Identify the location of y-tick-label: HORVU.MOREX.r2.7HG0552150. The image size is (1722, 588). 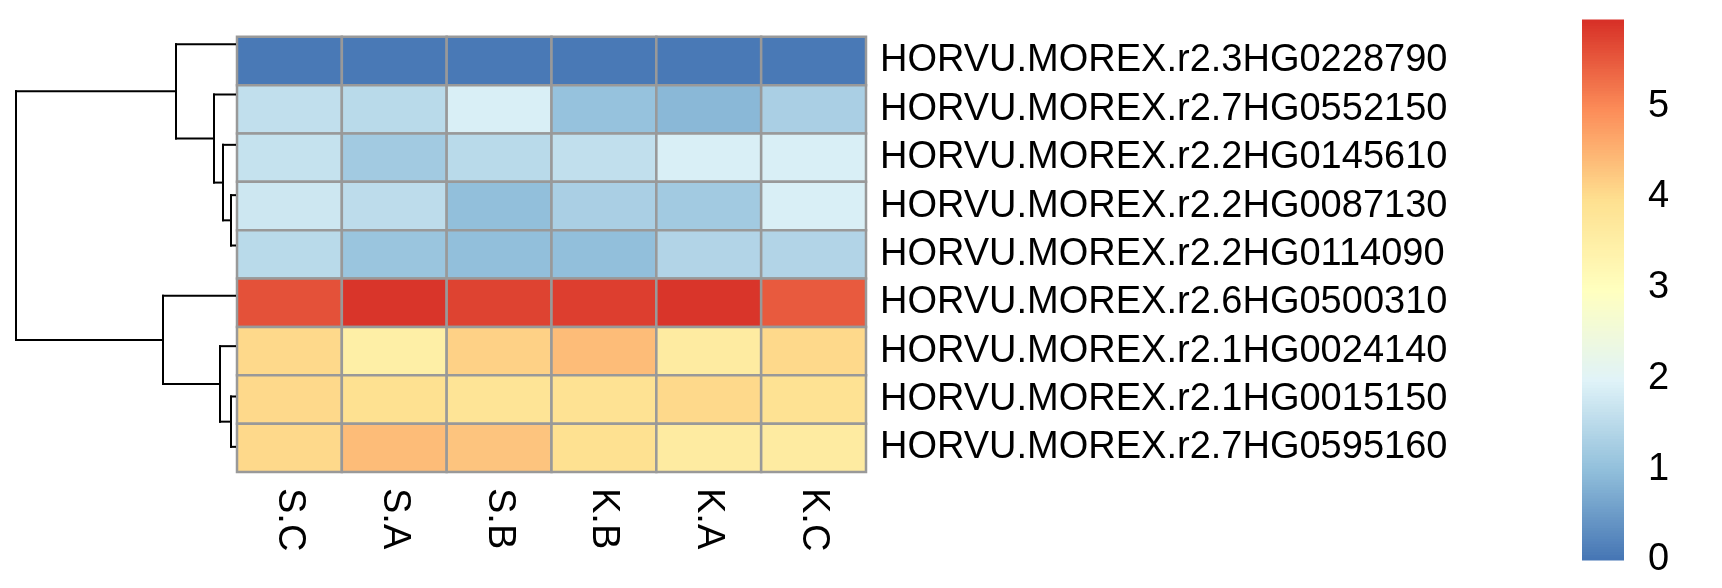
(1164, 106).